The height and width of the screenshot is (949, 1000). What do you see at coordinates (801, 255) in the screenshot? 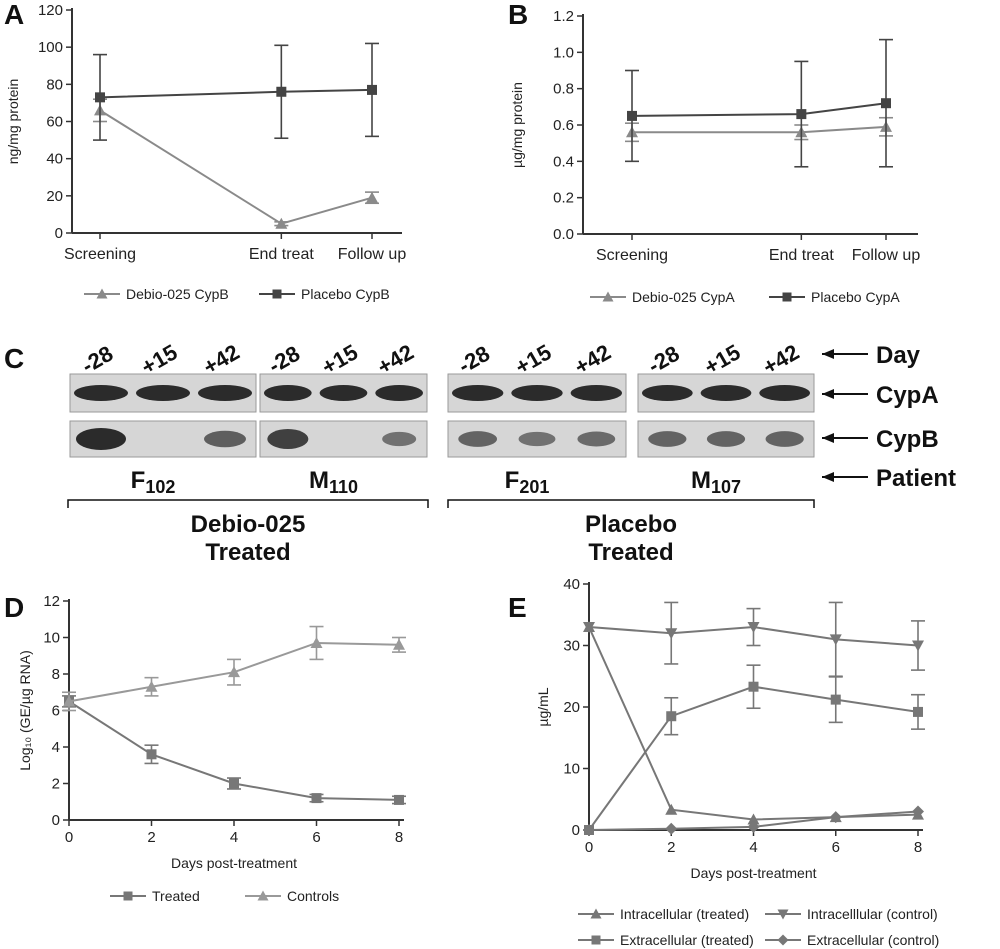
I see `x-tick-label: End treat` at bounding box center [801, 255].